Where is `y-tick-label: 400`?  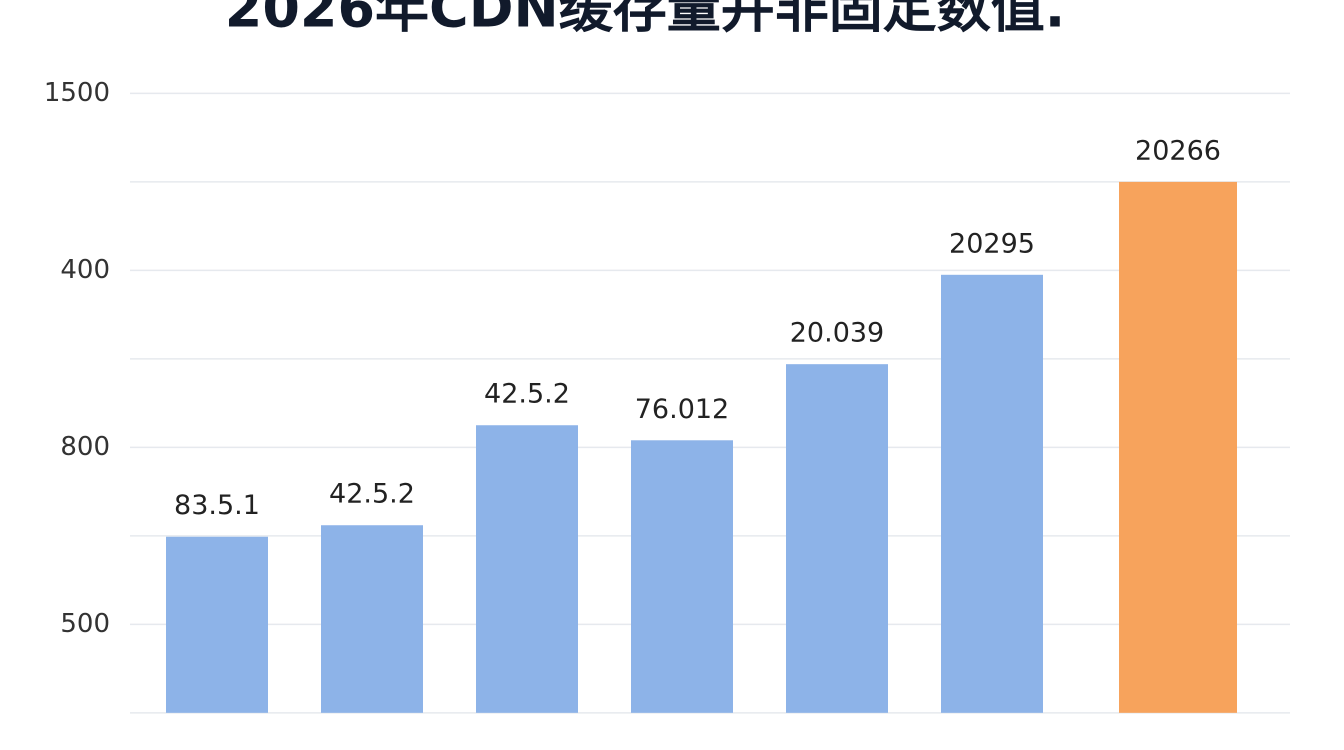
y-tick-label: 400 is located at coordinates (85, 270).